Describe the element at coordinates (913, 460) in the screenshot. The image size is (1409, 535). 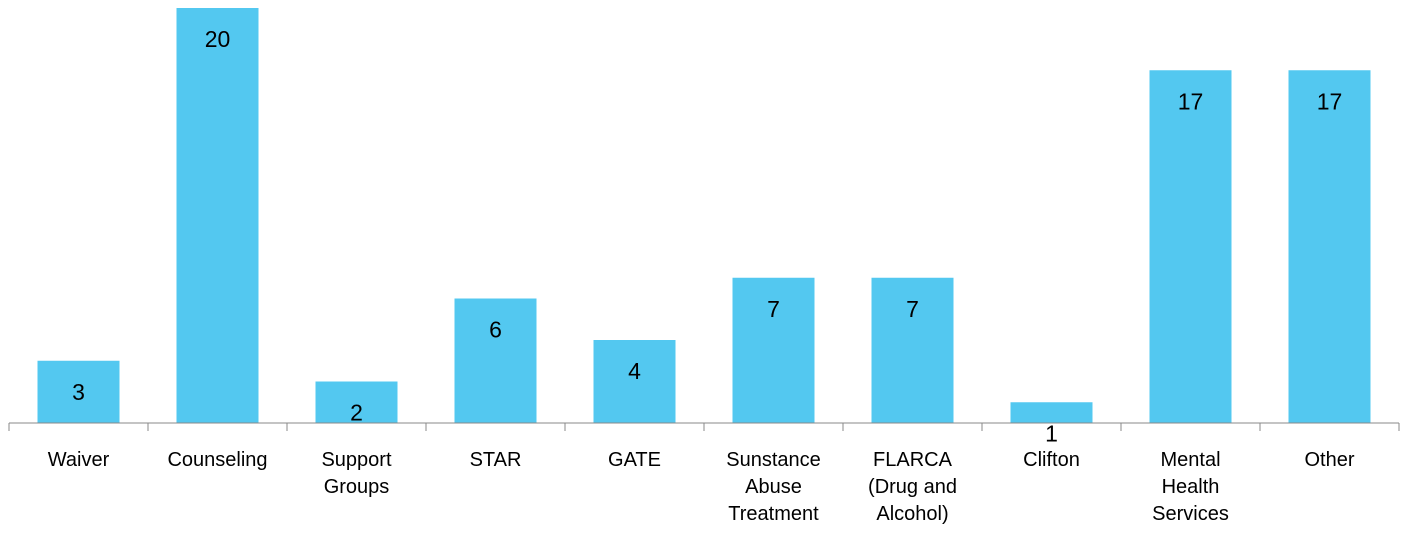
I see `tick-label-line: FLARCA` at that location.